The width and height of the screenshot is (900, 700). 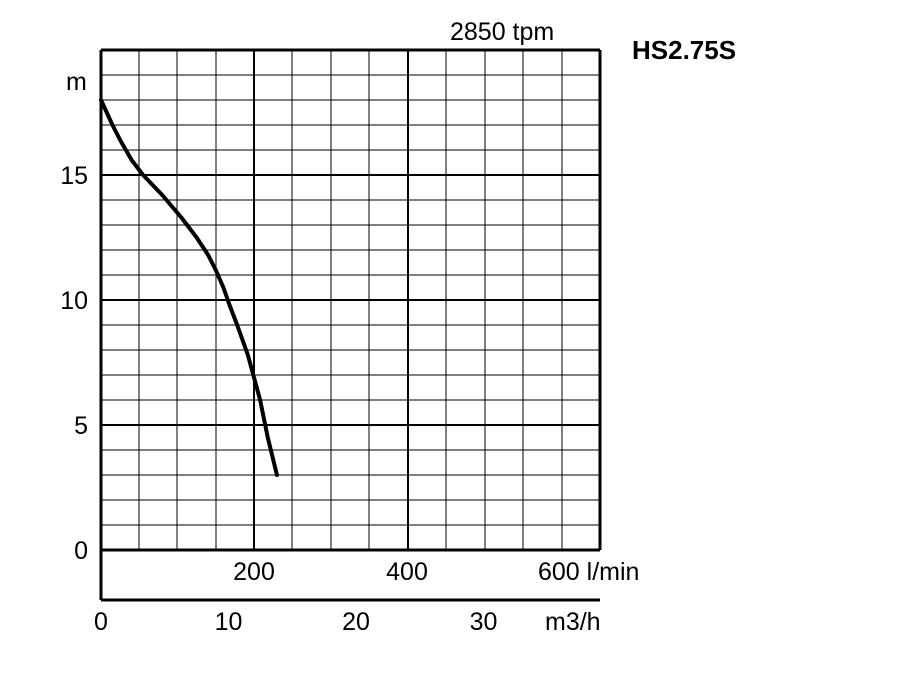 What do you see at coordinates (81, 426) in the screenshot?
I see `y-tick-label: 5` at bounding box center [81, 426].